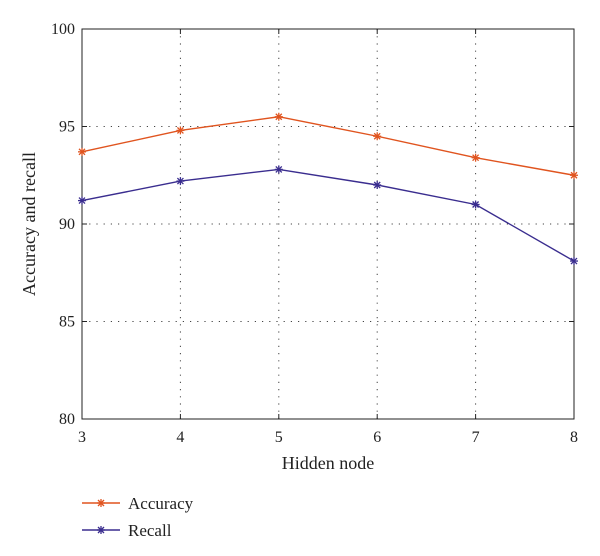 Image resolution: width=600 pixels, height=556 pixels. Describe the element at coordinates (476, 437) in the screenshot. I see `x-tick-label: 7` at that location.